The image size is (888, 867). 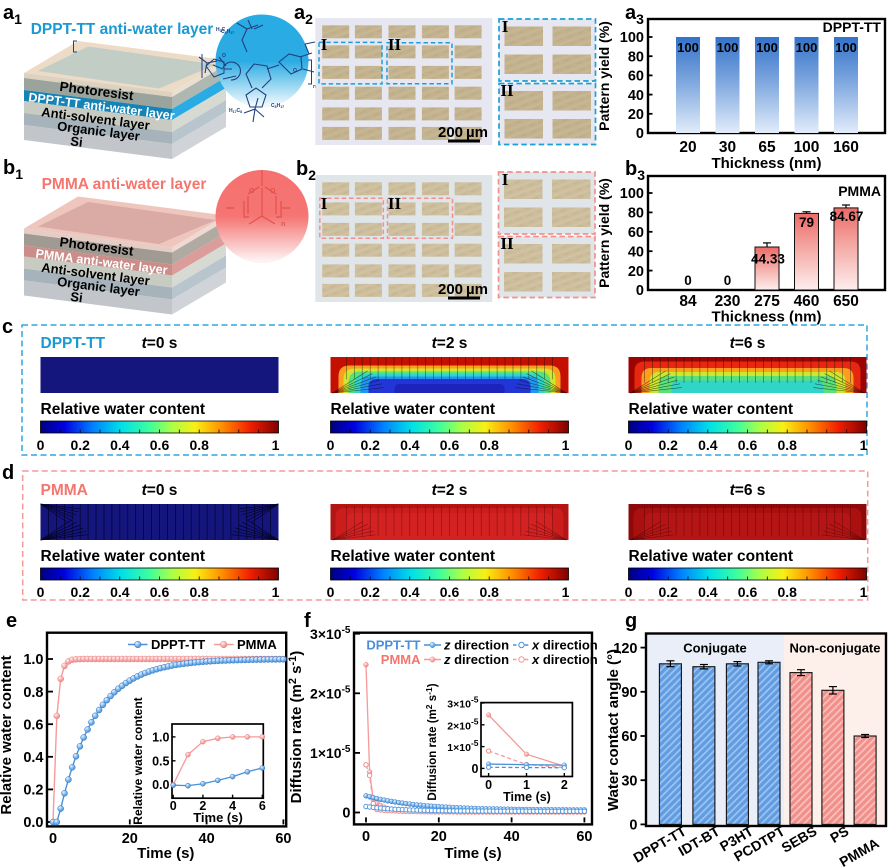 What do you see at coordinates (564, 785) in the screenshot?
I see `svg-text: 2` at bounding box center [564, 785].